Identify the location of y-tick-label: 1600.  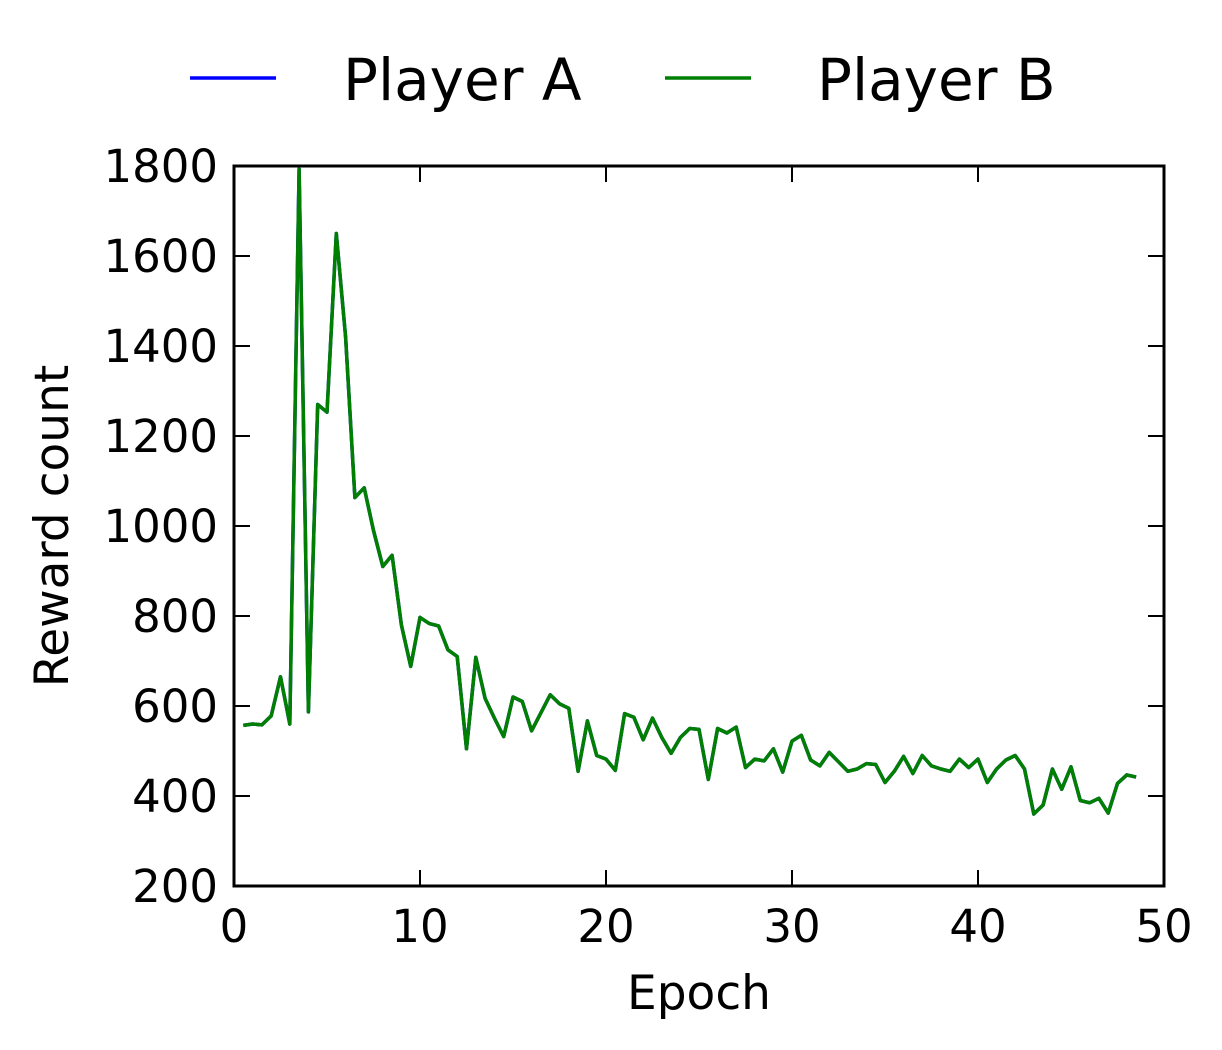
(160, 256).